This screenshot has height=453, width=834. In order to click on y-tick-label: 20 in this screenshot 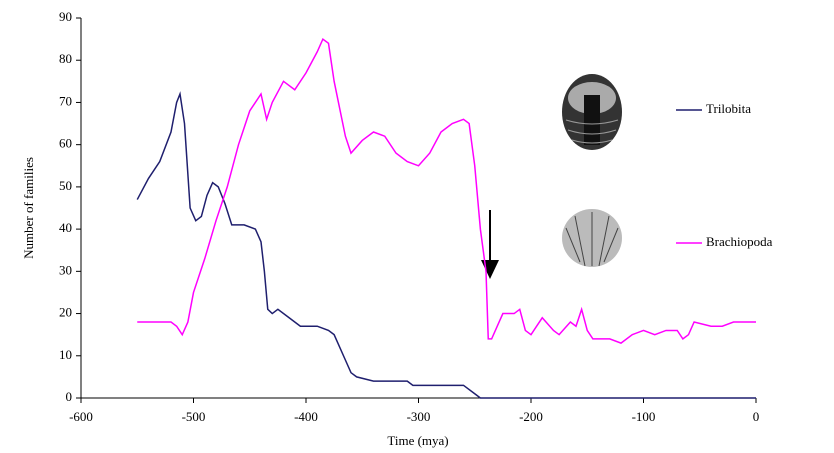, I will do `click(65, 312)`.